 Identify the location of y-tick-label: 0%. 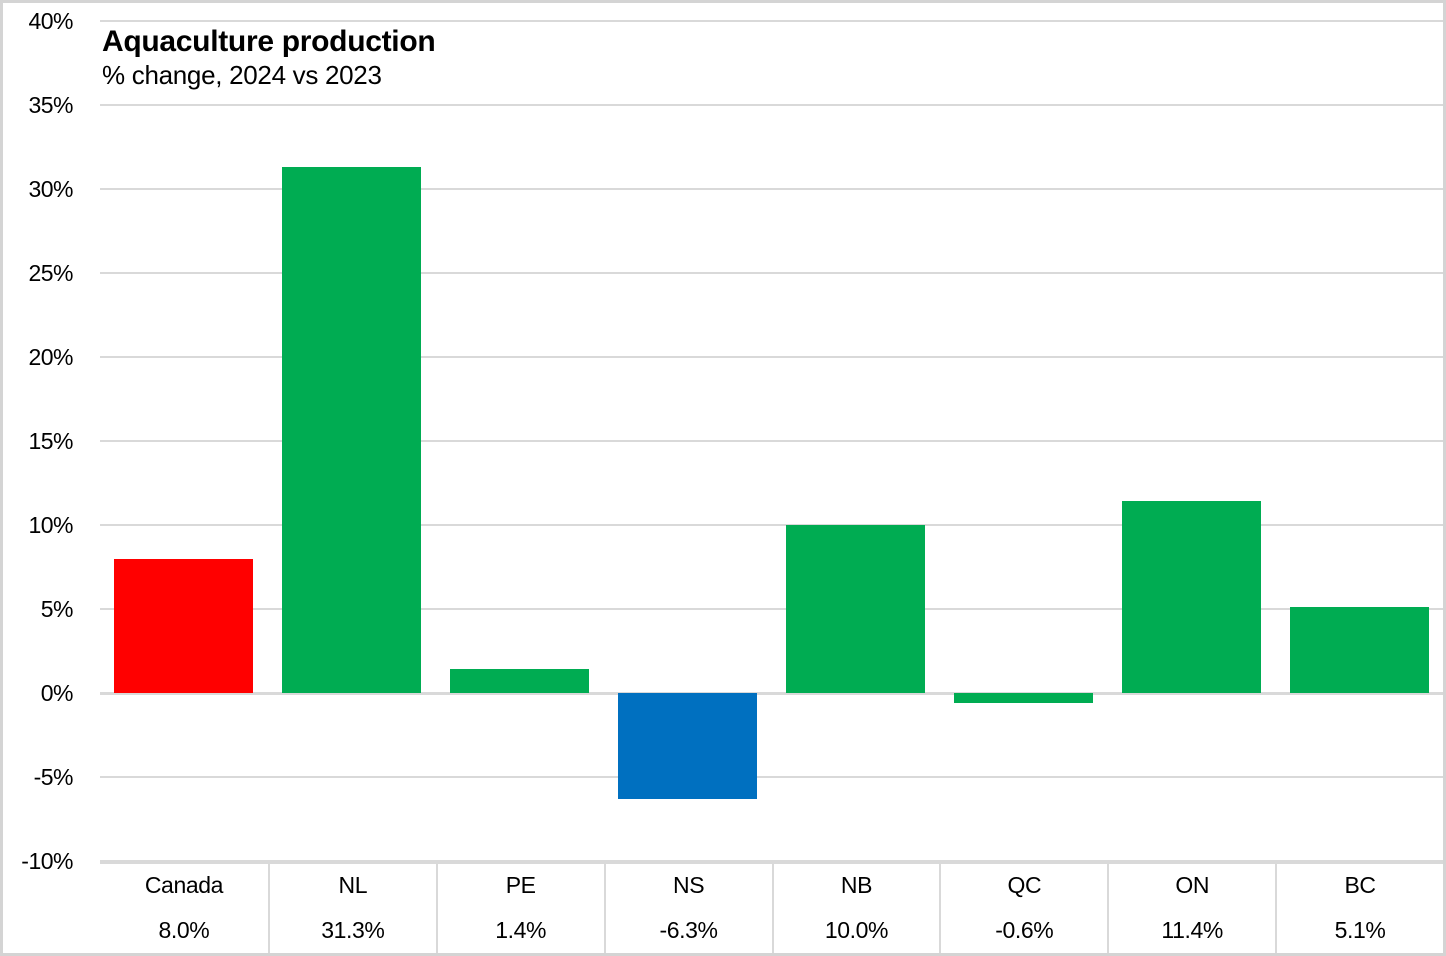
(57, 693).